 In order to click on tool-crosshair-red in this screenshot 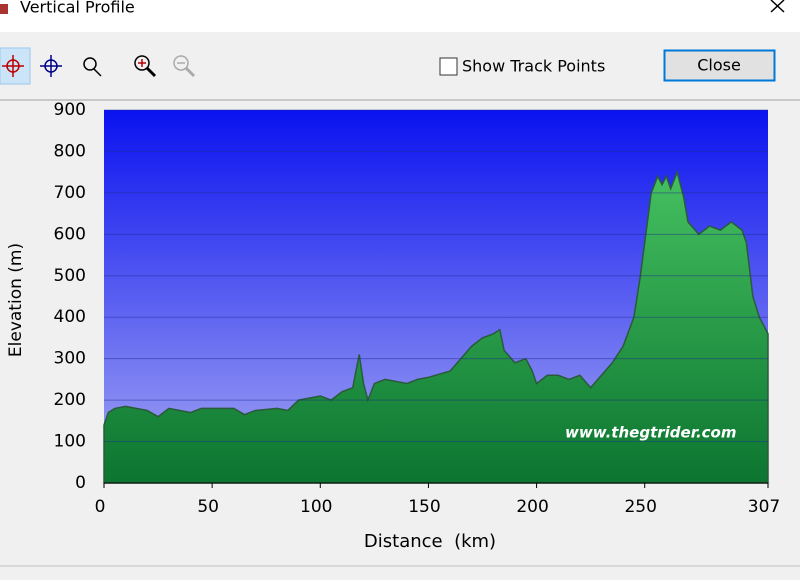, I will do `click(13, 66)`.